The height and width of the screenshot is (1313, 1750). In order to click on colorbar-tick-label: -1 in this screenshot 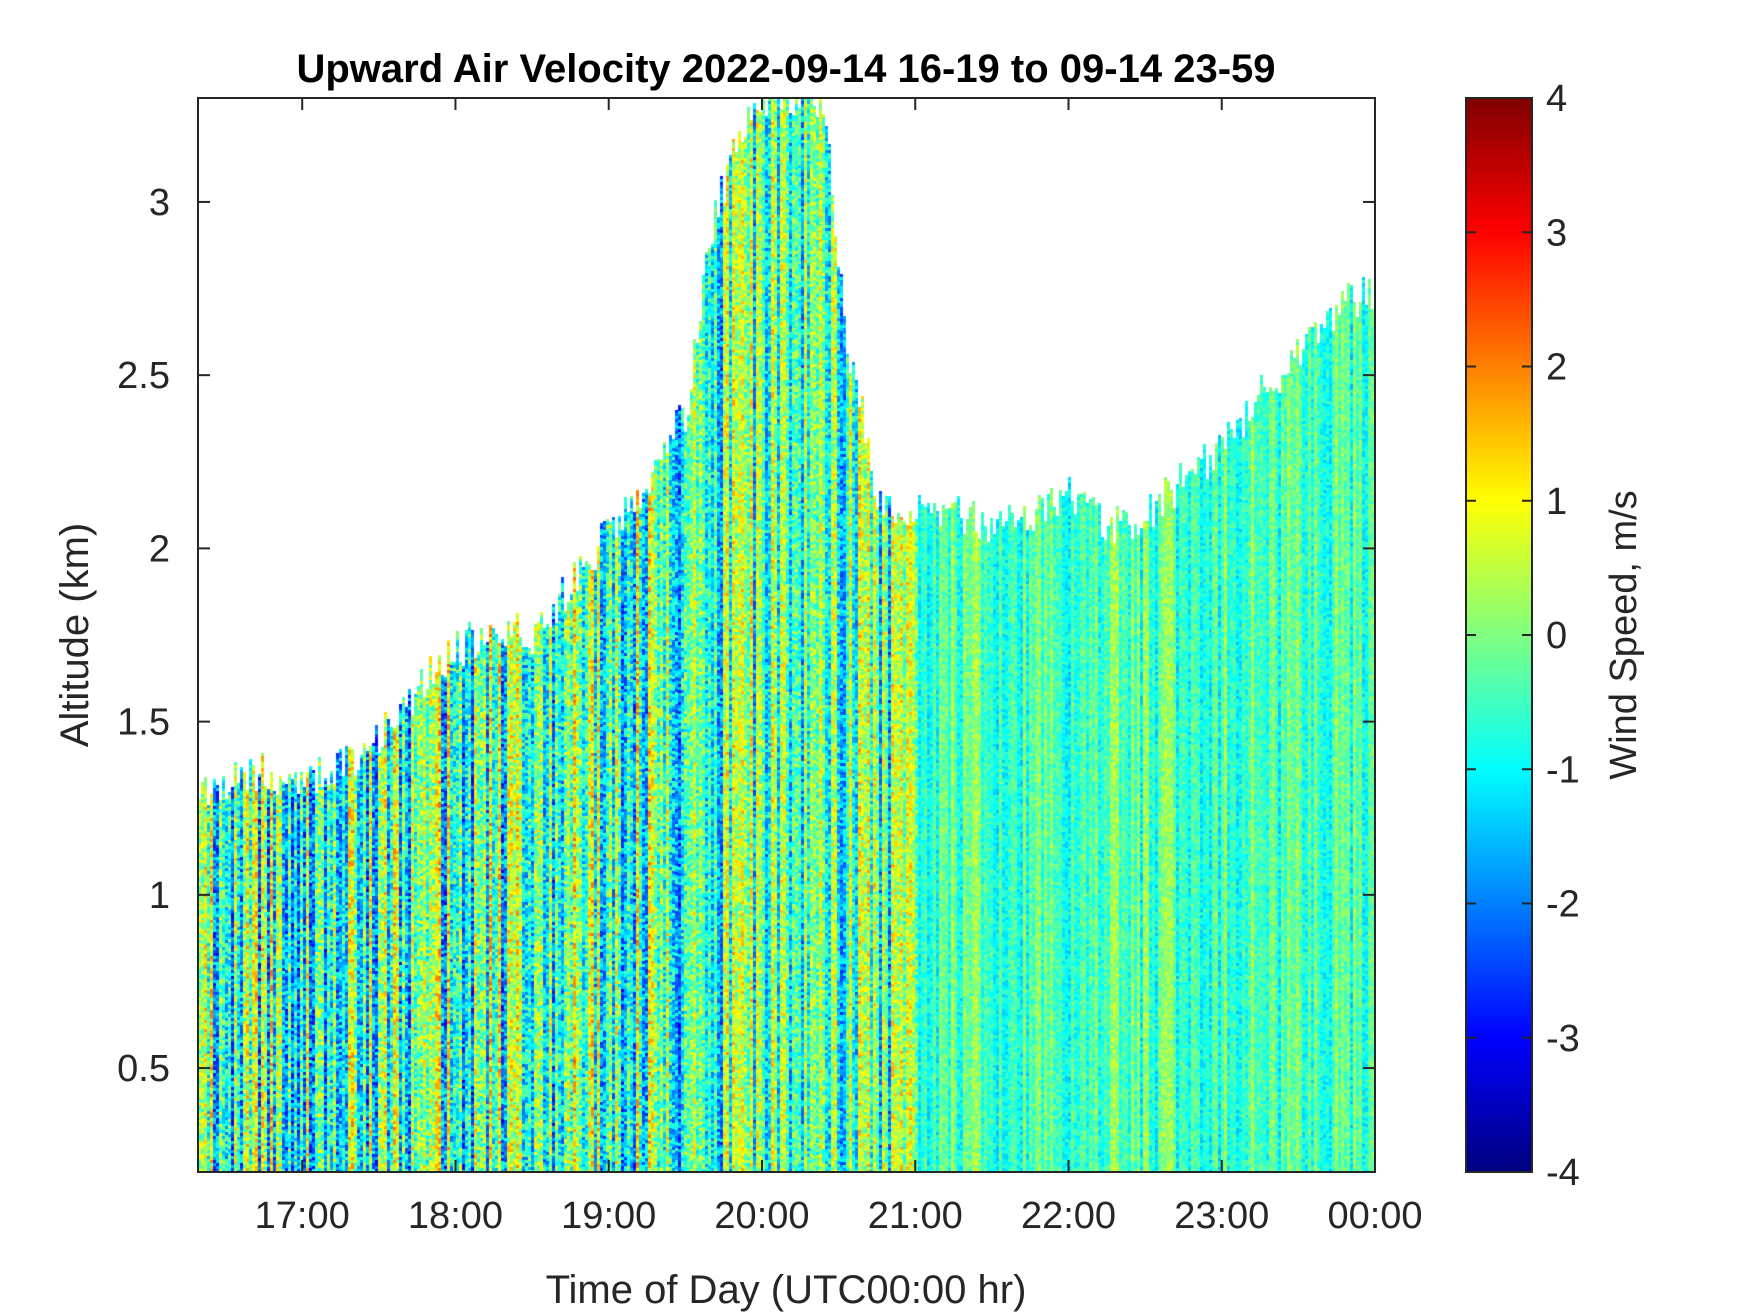, I will do `click(1563, 770)`.